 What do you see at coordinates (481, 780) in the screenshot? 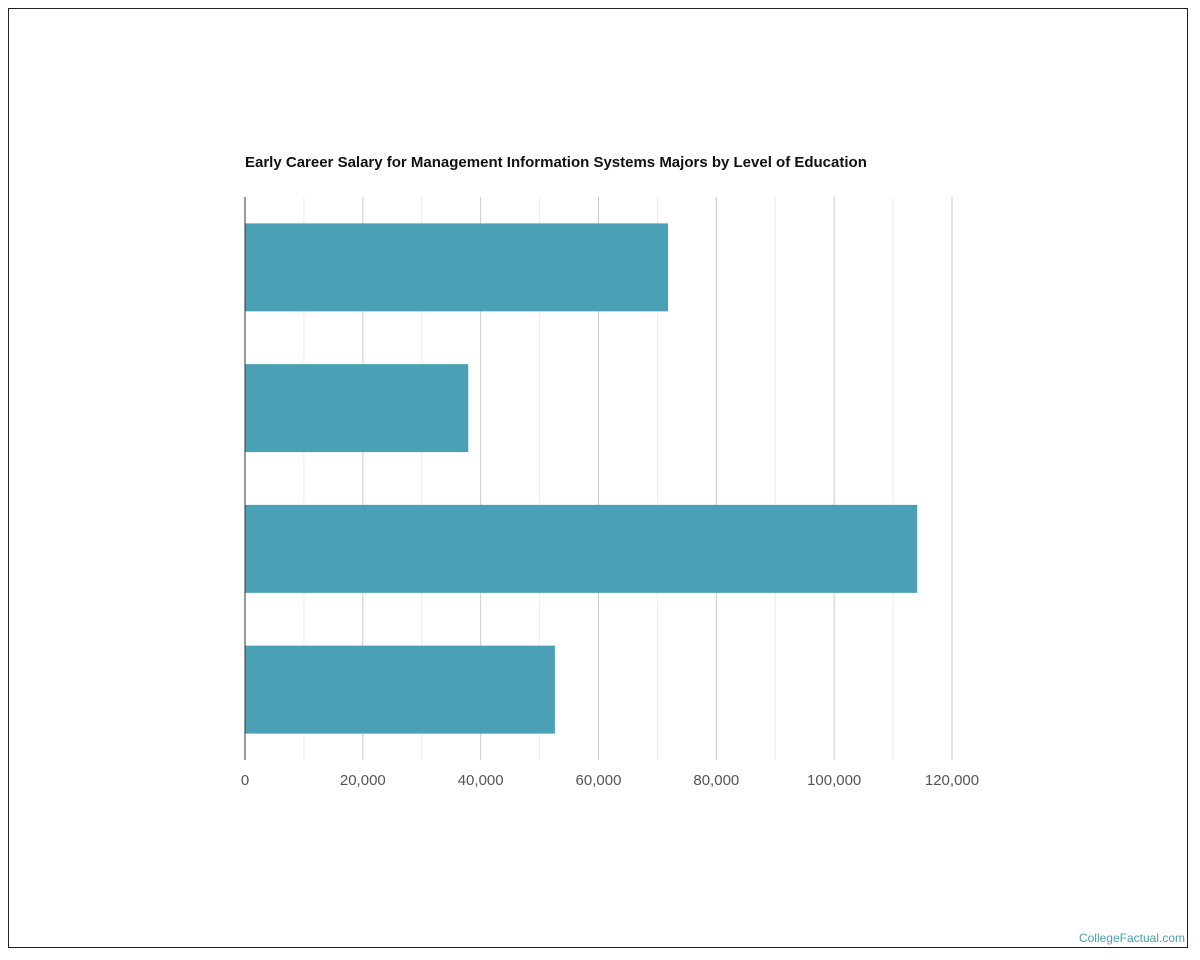
I see `x-tick-label: 40,000` at bounding box center [481, 780].